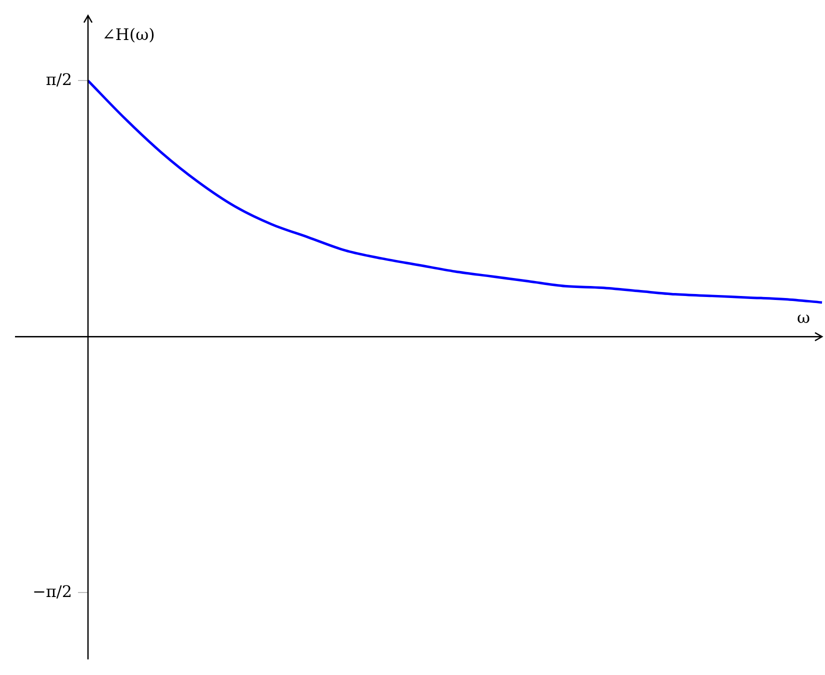 This screenshot has width=825, height=675. What do you see at coordinates (803, 317) in the screenshot?
I see `x-axis-title: ω` at bounding box center [803, 317].